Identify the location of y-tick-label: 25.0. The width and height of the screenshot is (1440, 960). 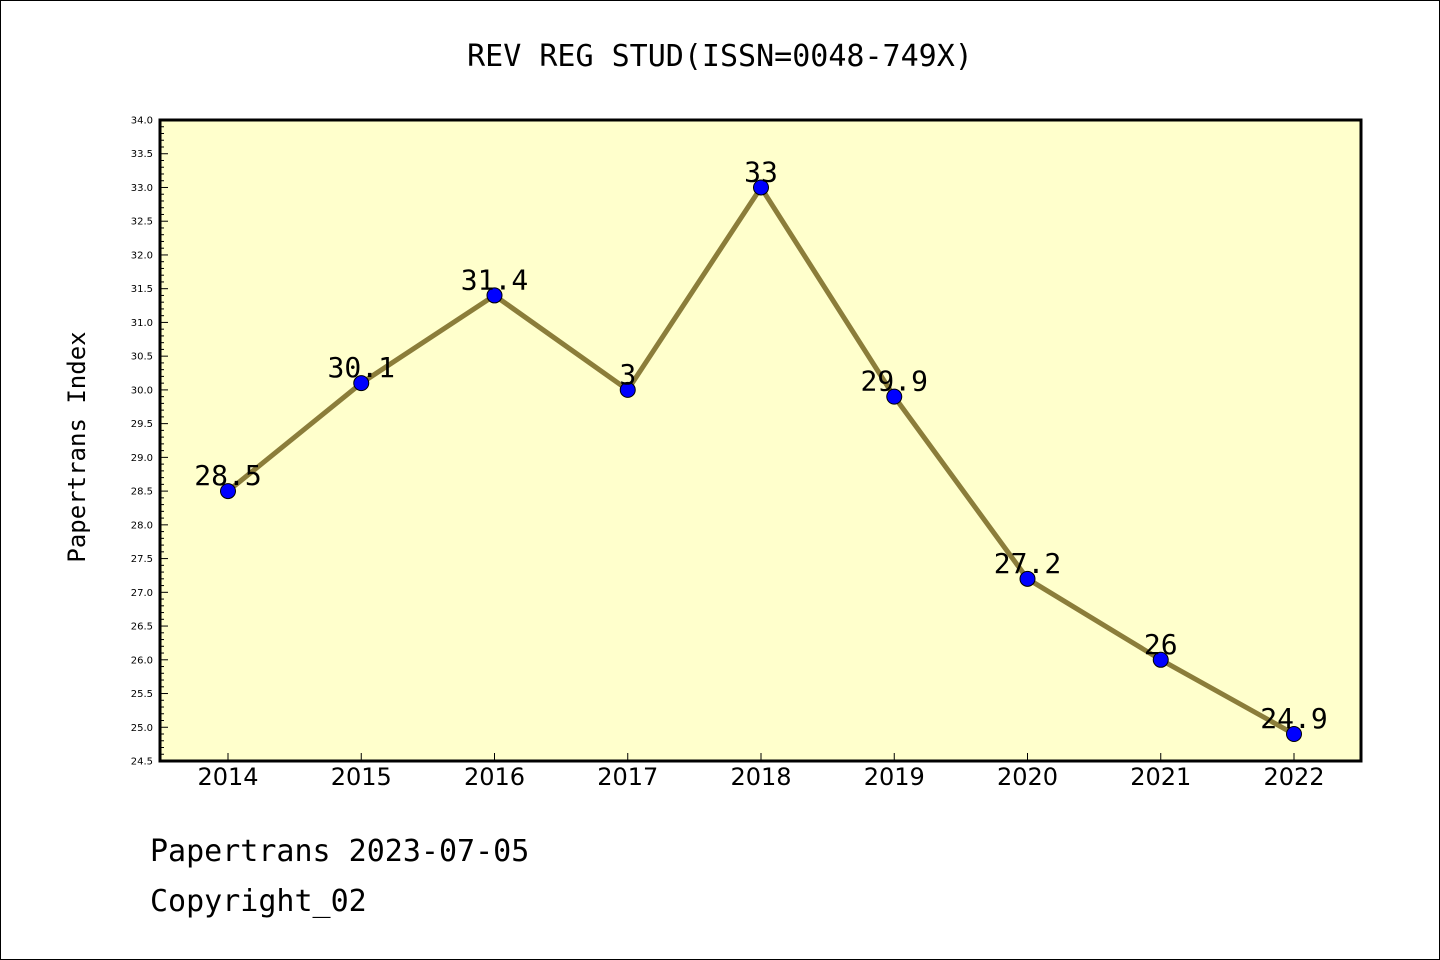
(142, 728).